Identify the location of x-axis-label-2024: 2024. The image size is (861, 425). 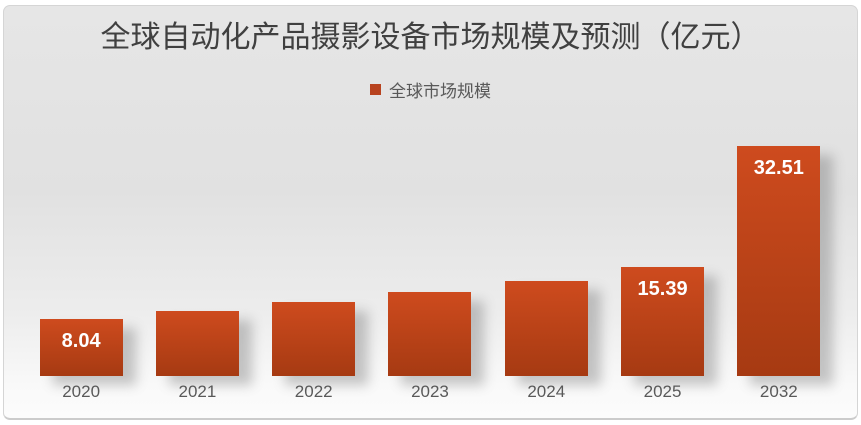
(546, 391).